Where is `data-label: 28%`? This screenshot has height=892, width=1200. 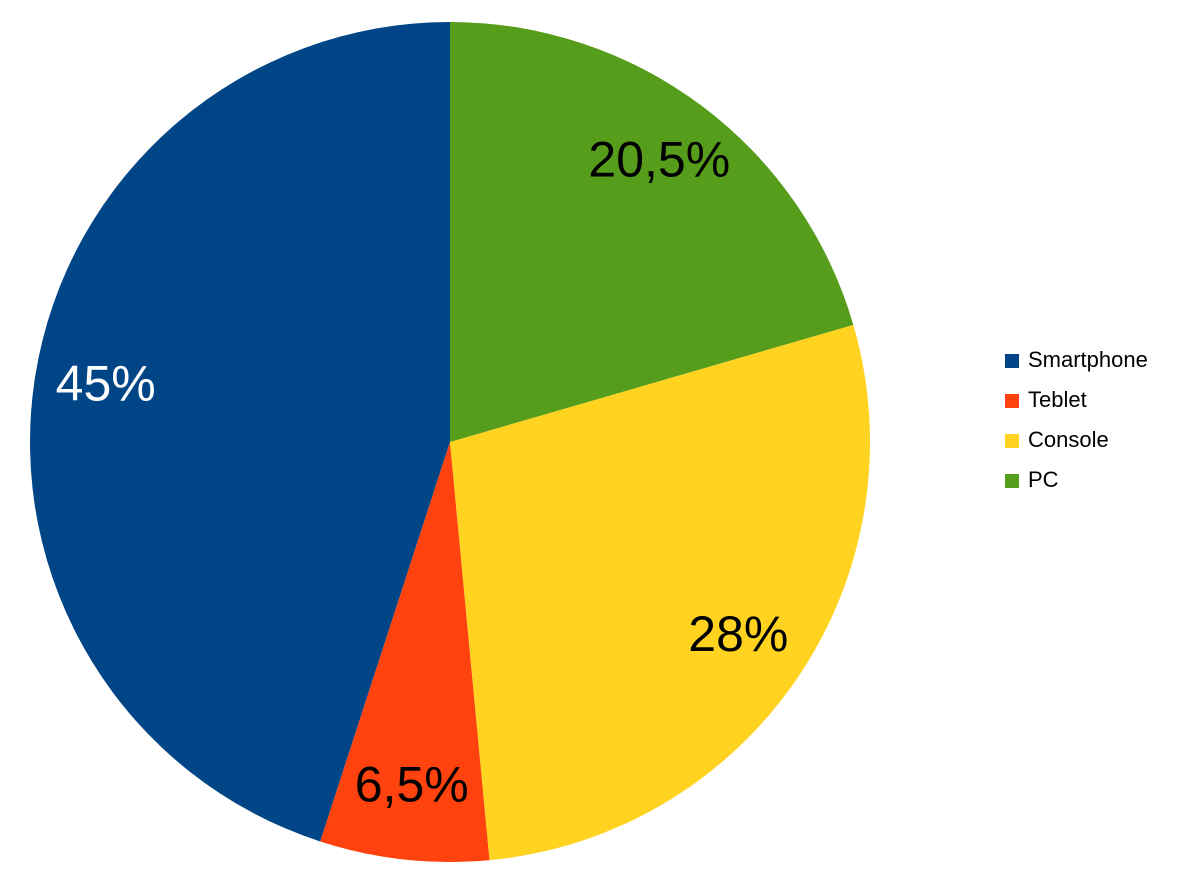 data-label: 28% is located at coordinates (738, 634).